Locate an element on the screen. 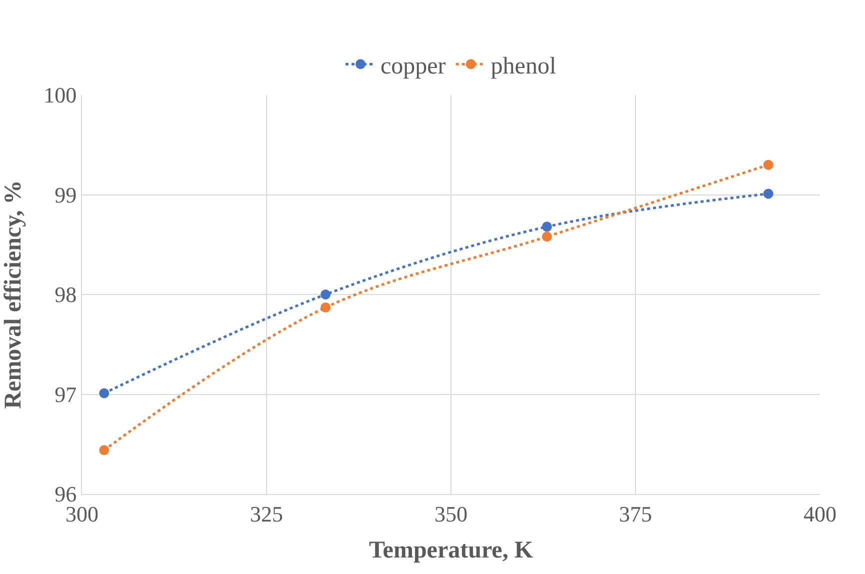 This screenshot has width=865, height=574. x-tick-label: 400 is located at coordinates (820, 513).